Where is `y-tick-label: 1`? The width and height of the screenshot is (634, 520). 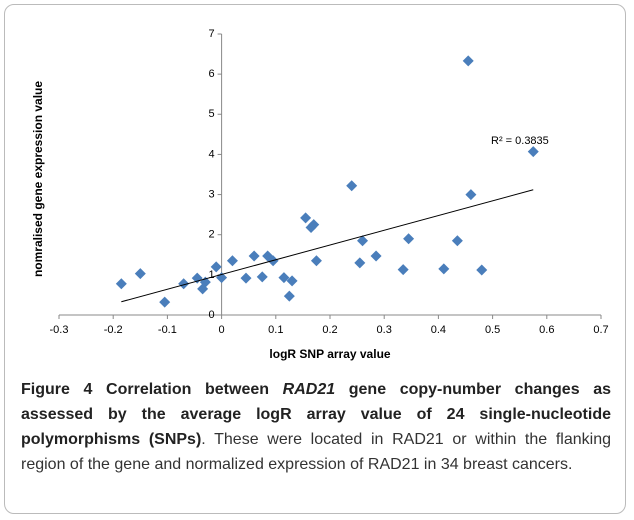
y-tick-label: 1 is located at coordinates (211, 275).